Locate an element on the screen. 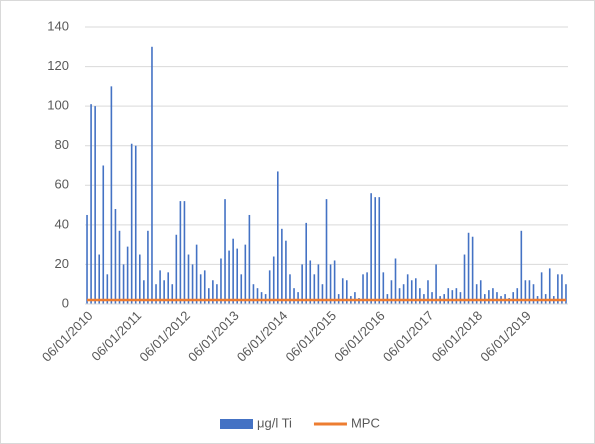  y-tick-label: 100 is located at coordinates (58, 105).